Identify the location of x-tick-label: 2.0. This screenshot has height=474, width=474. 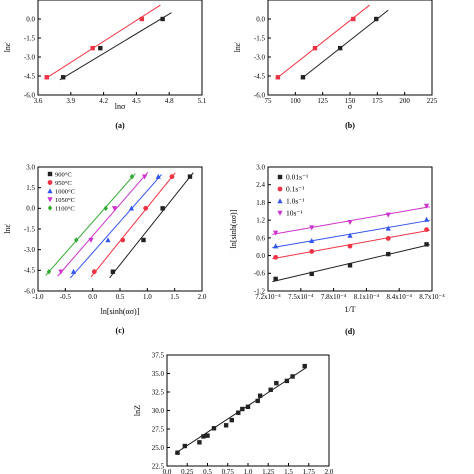
(329, 471).